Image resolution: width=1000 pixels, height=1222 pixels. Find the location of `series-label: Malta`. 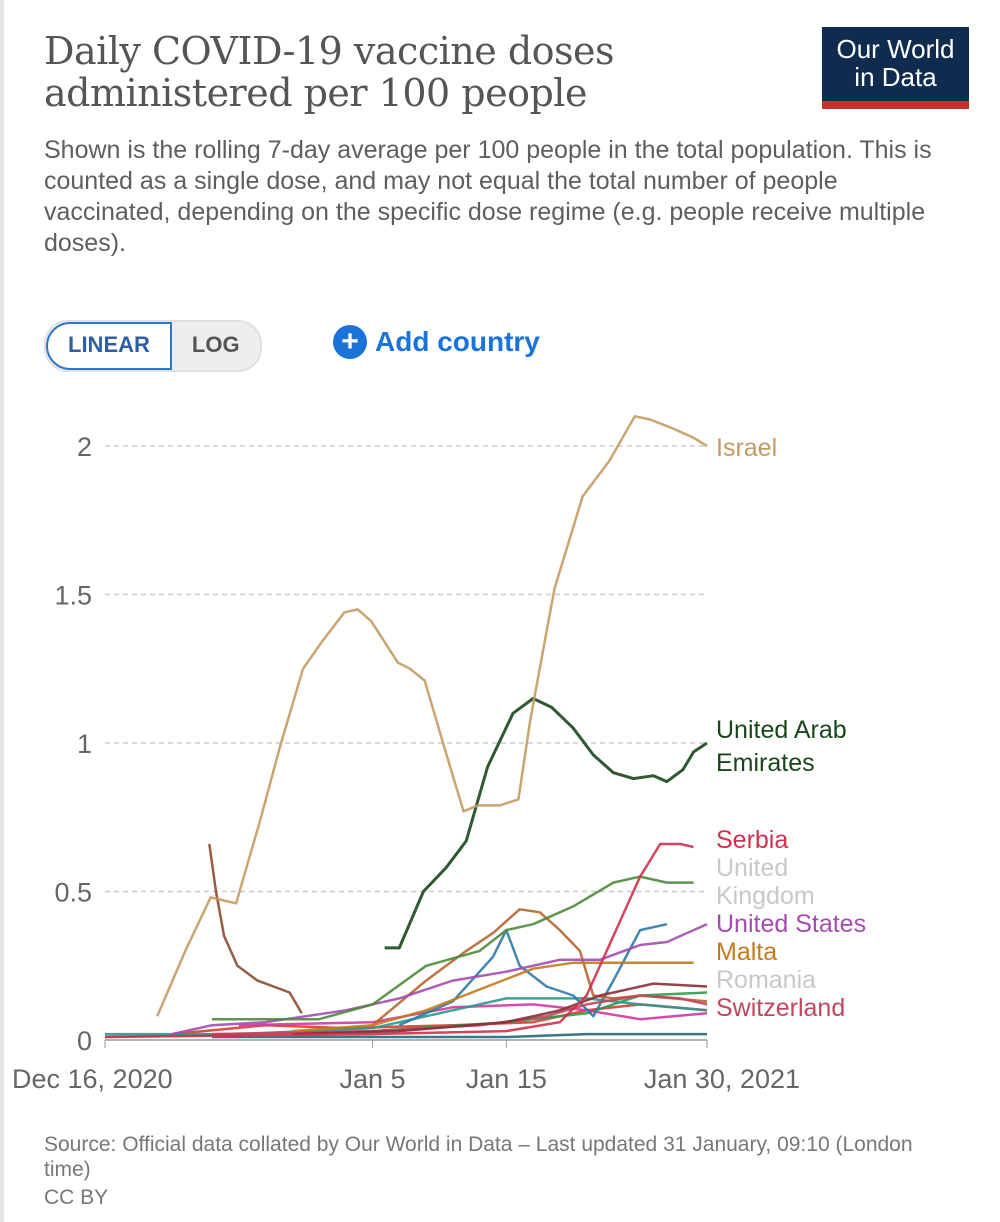

series-label: Malta is located at coordinates (746, 952).